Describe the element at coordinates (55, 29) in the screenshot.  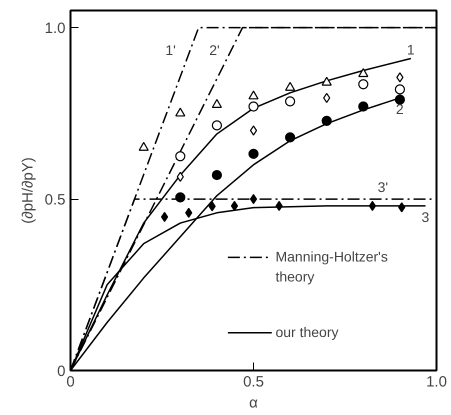
I see `y-tick-label: 1.0` at that location.